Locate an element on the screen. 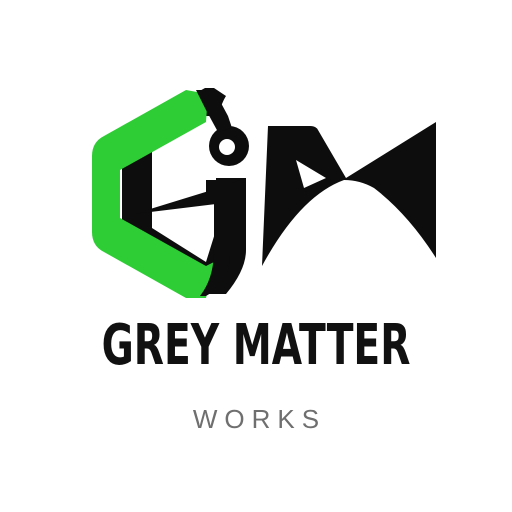  g-node-connector is located at coordinates (214, 111).